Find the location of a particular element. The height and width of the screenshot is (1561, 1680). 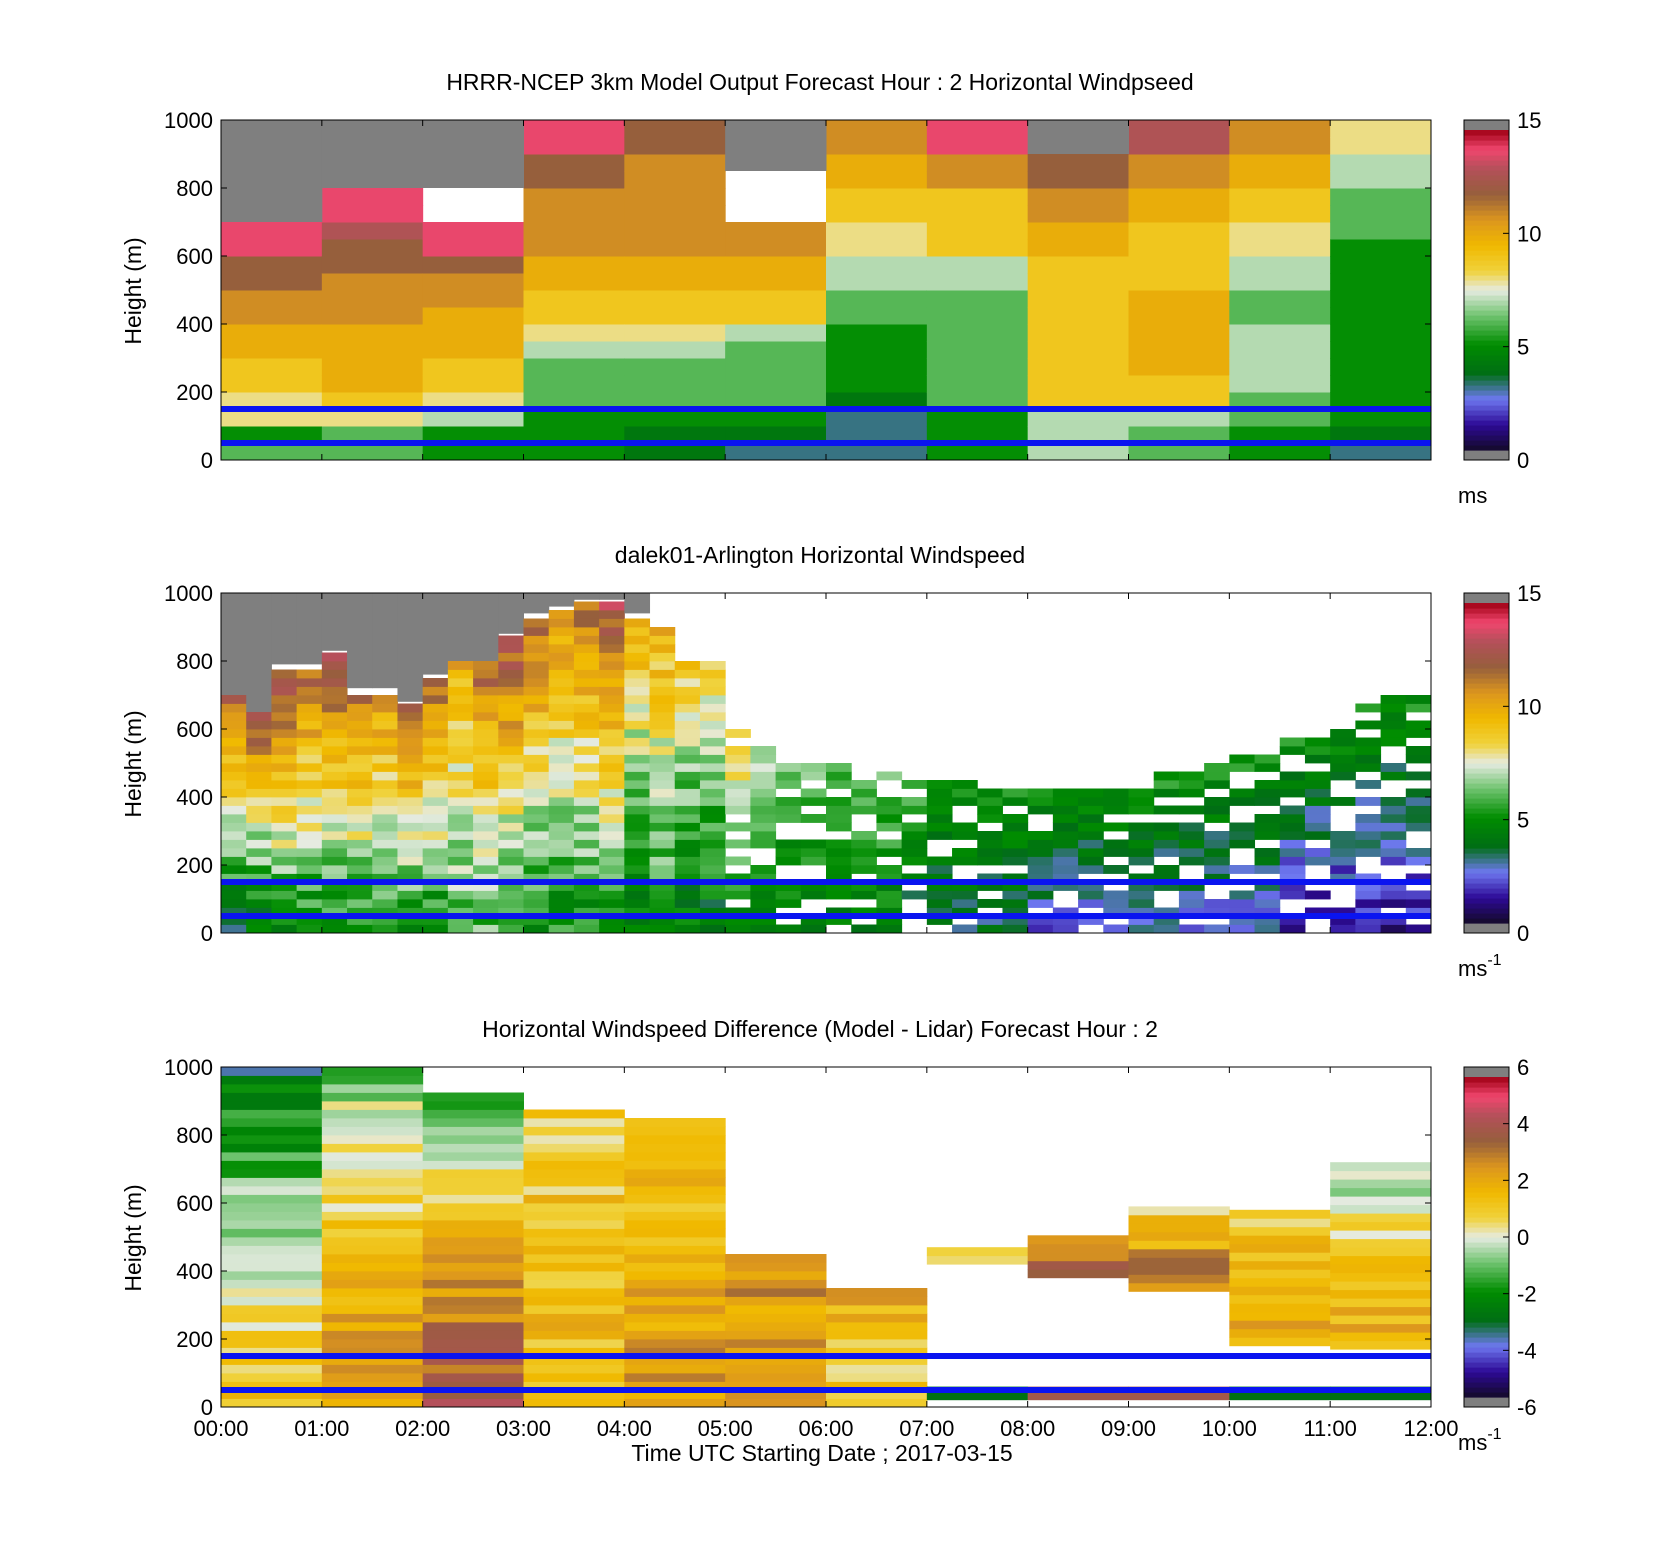

y-tick-label: 1000 is located at coordinates (188, 120).